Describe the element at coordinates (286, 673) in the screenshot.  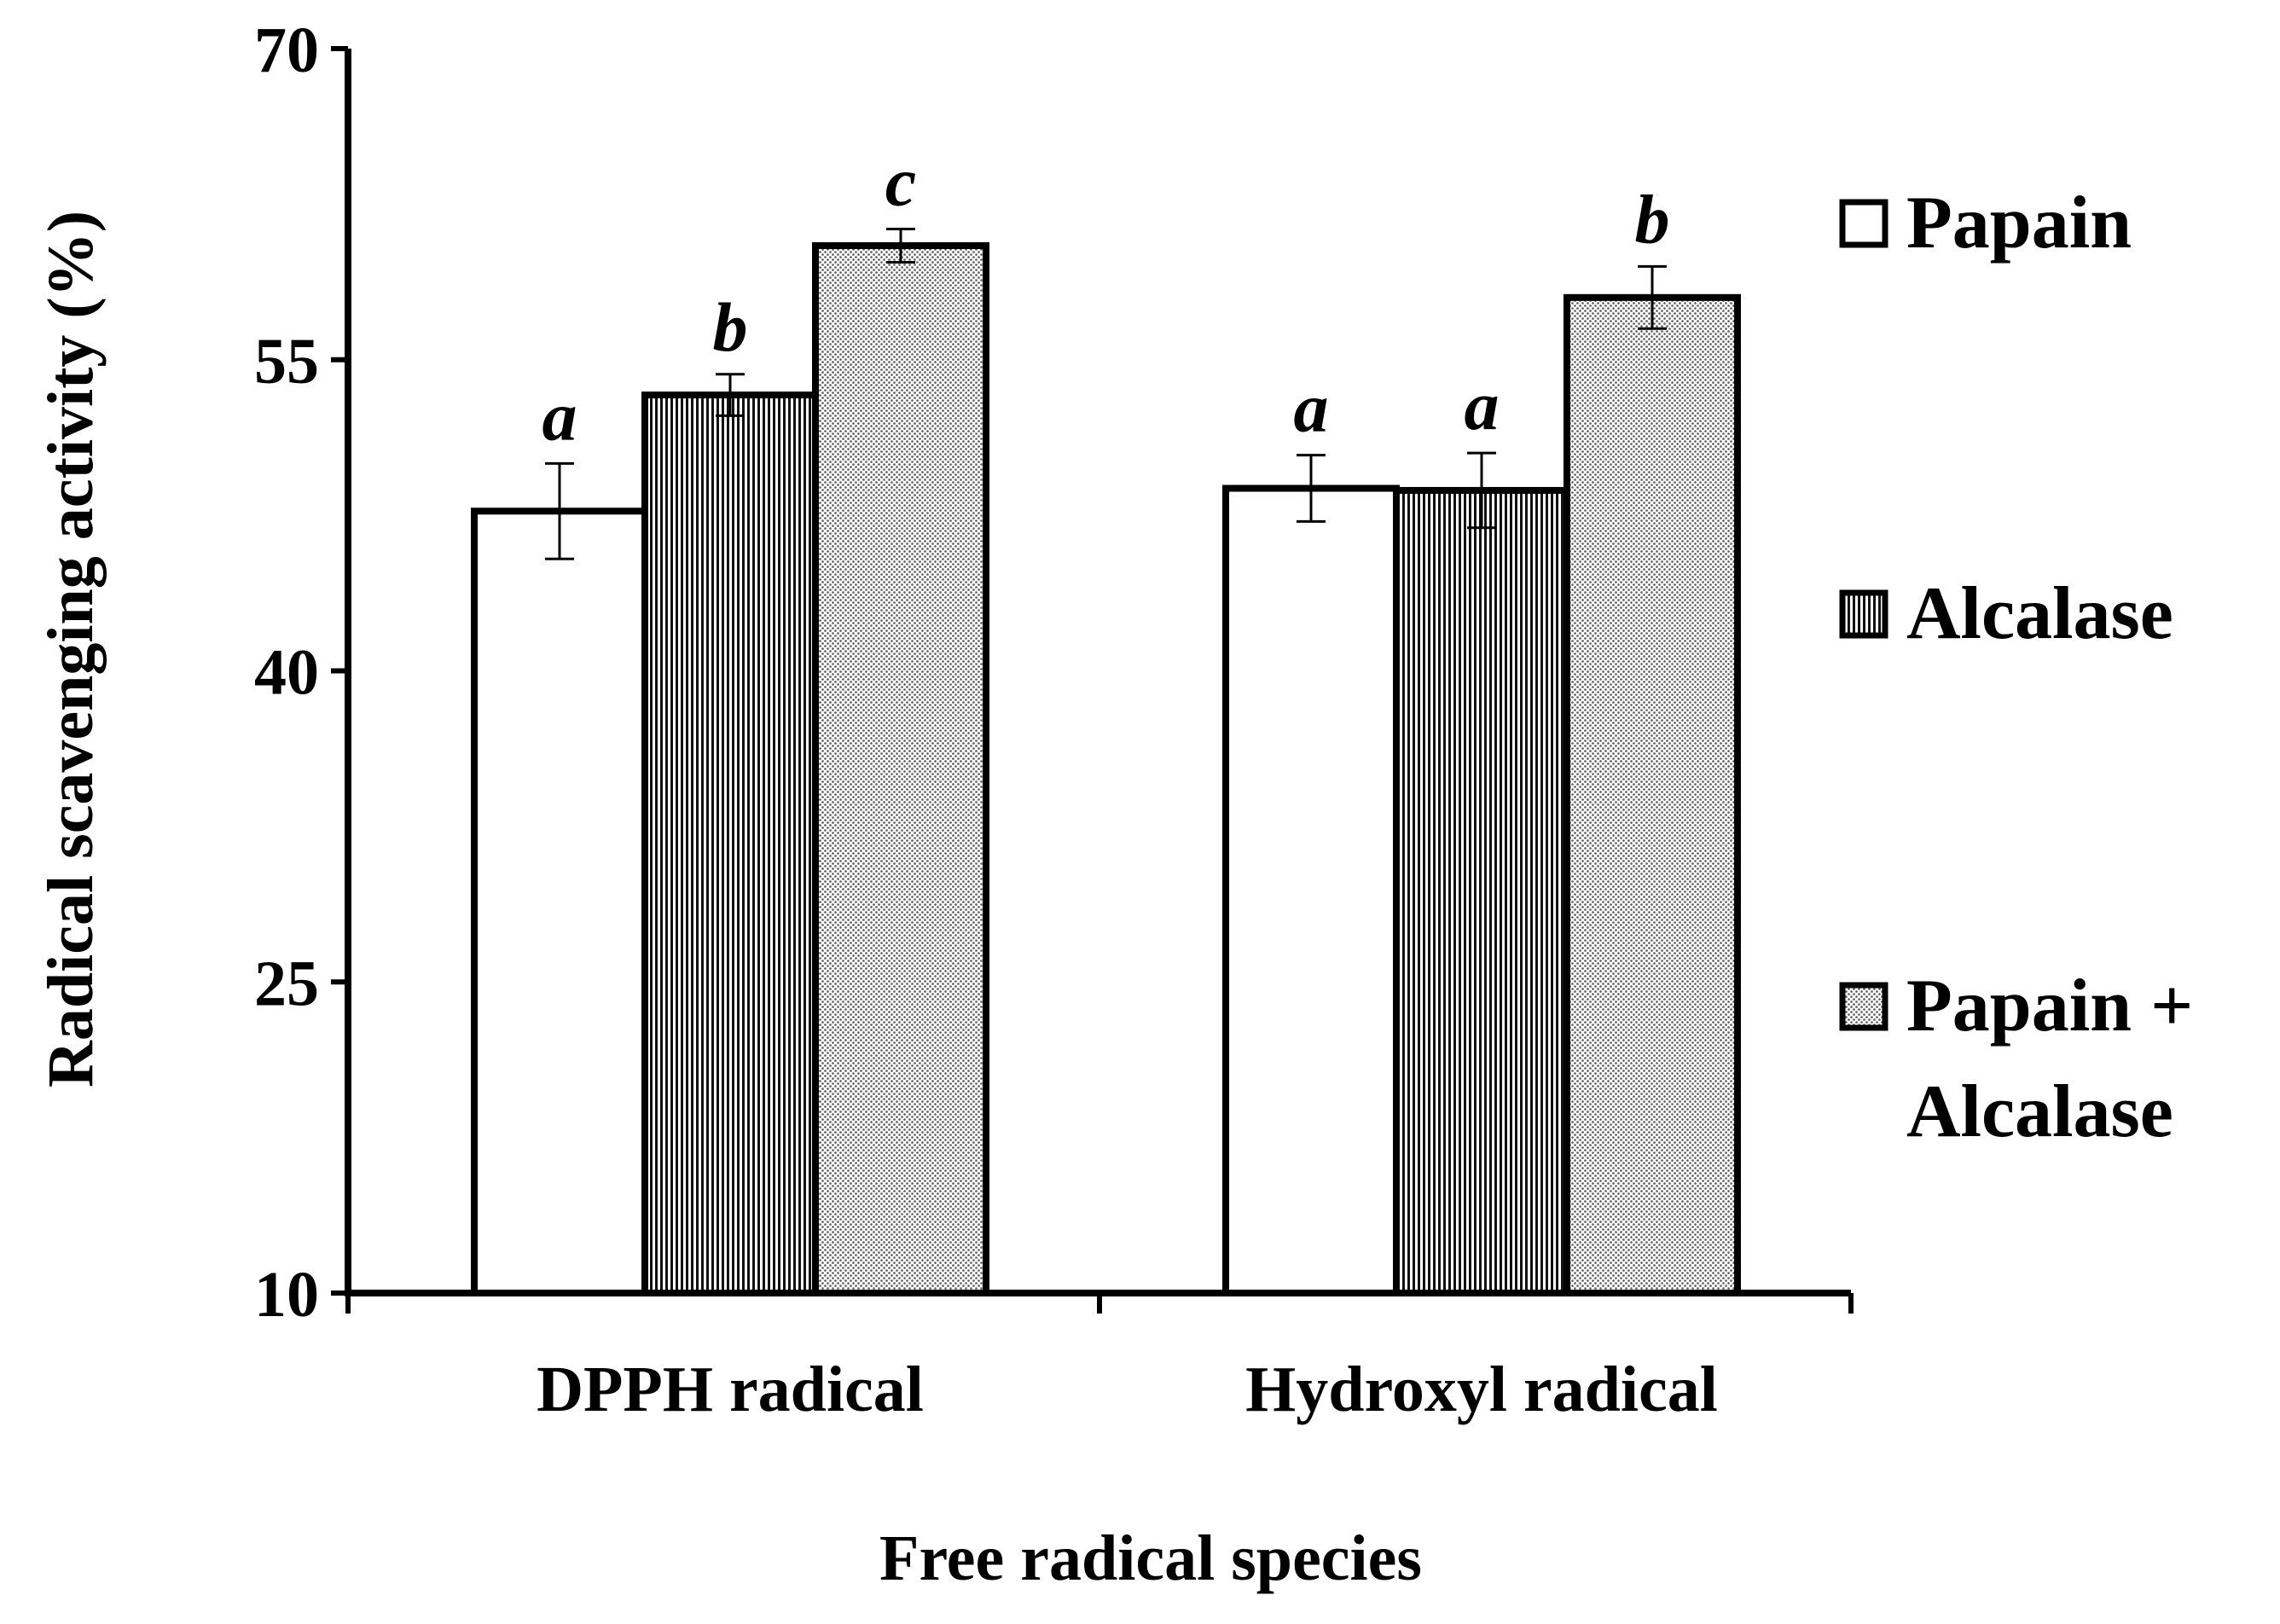
I see `y-tick-label-40: 40` at that location.